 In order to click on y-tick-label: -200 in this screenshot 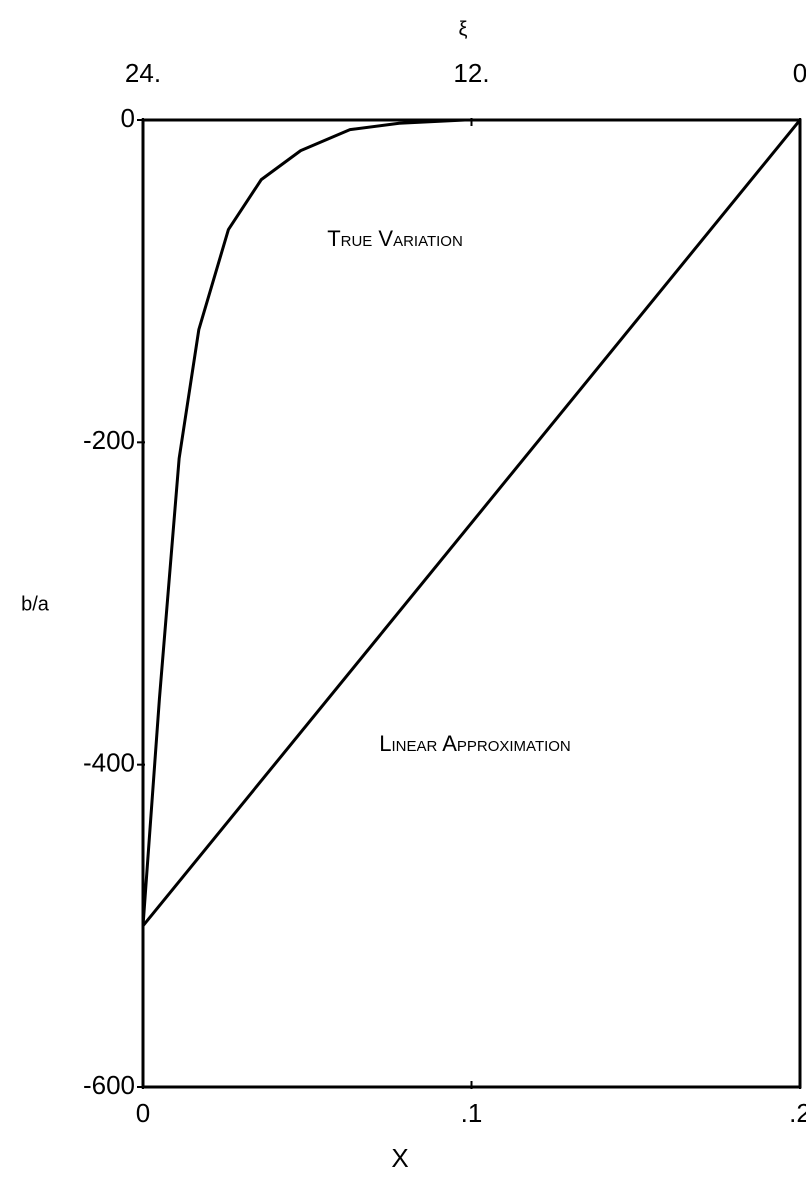, I will do `click(109, 440)`.